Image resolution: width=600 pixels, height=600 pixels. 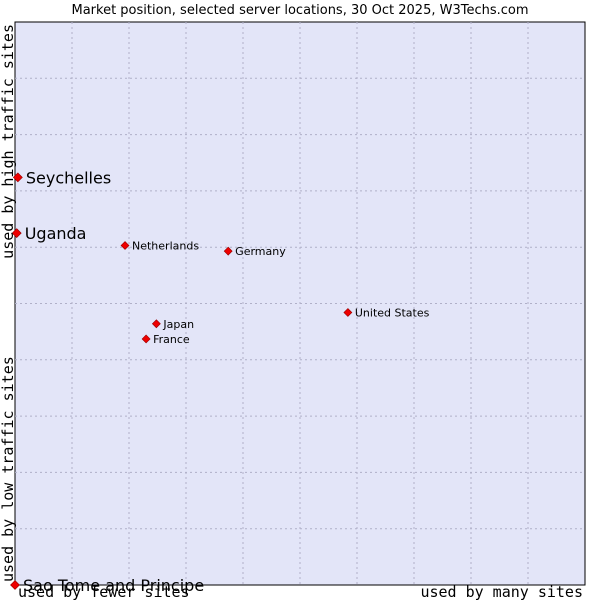 What do you see at coordinates (178, 324) in the screenshot?
I see `data-point-label: Japan` at bounding box center [178, 324].